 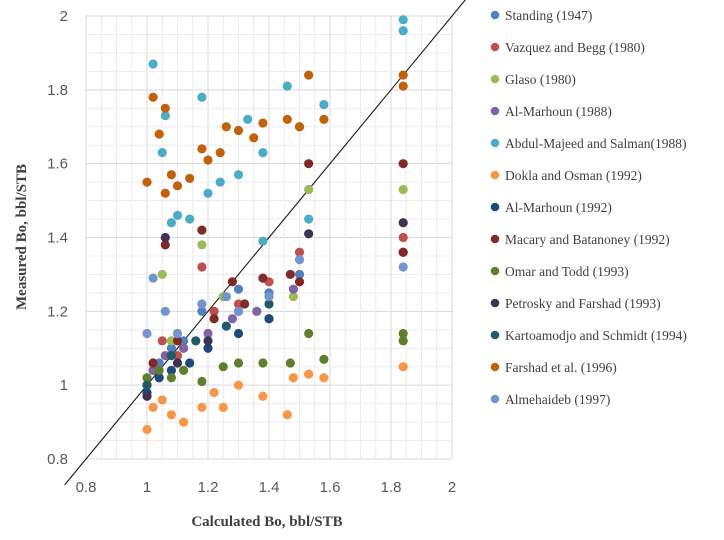 What do you see at coordinates (541, 15) in the screenshot?
I see `legend-item: Standing (1947)` at bounding box center [541, 15].